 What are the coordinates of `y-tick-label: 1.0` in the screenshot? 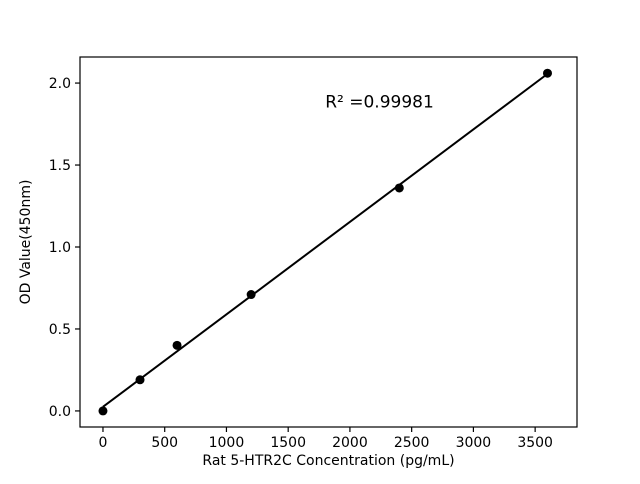 It's located at (60, 248).